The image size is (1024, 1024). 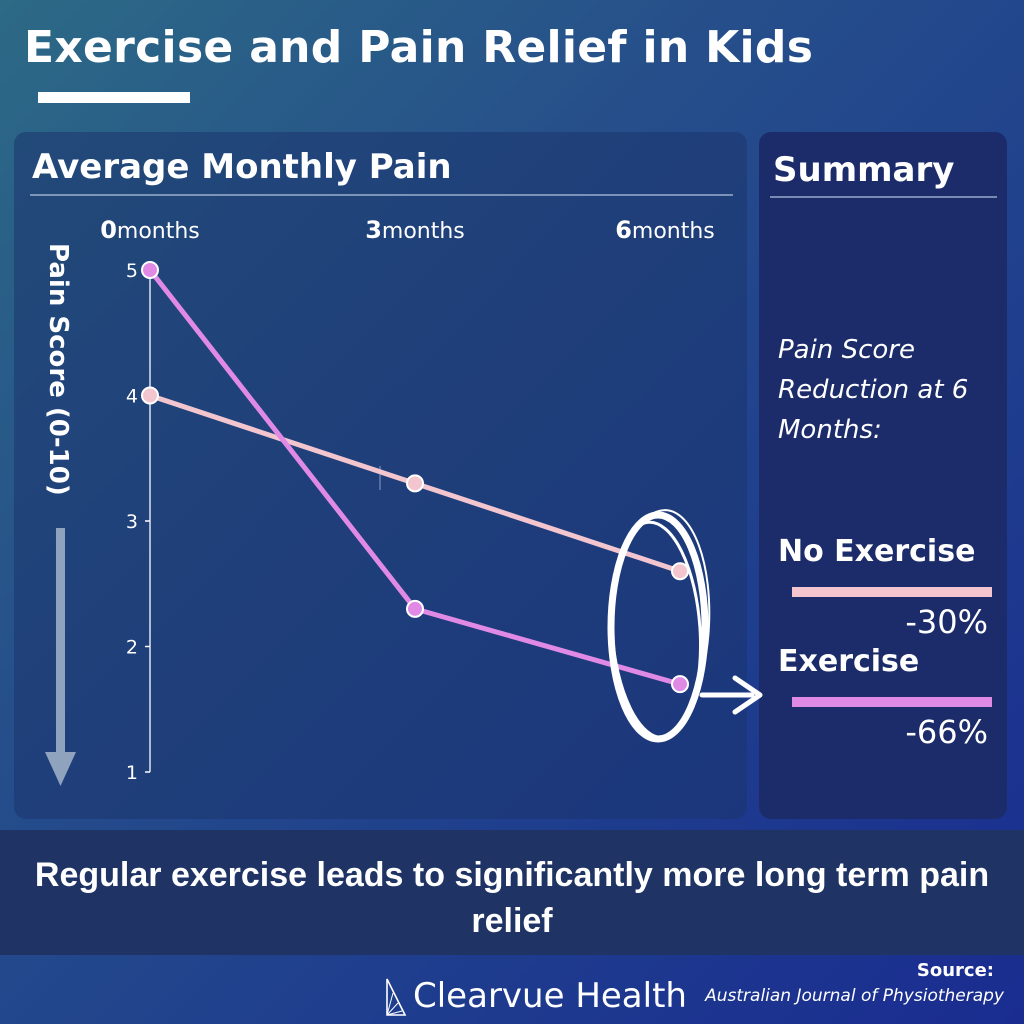 I want to click on x-tick-label: 3months, so click(x=415, y=230).